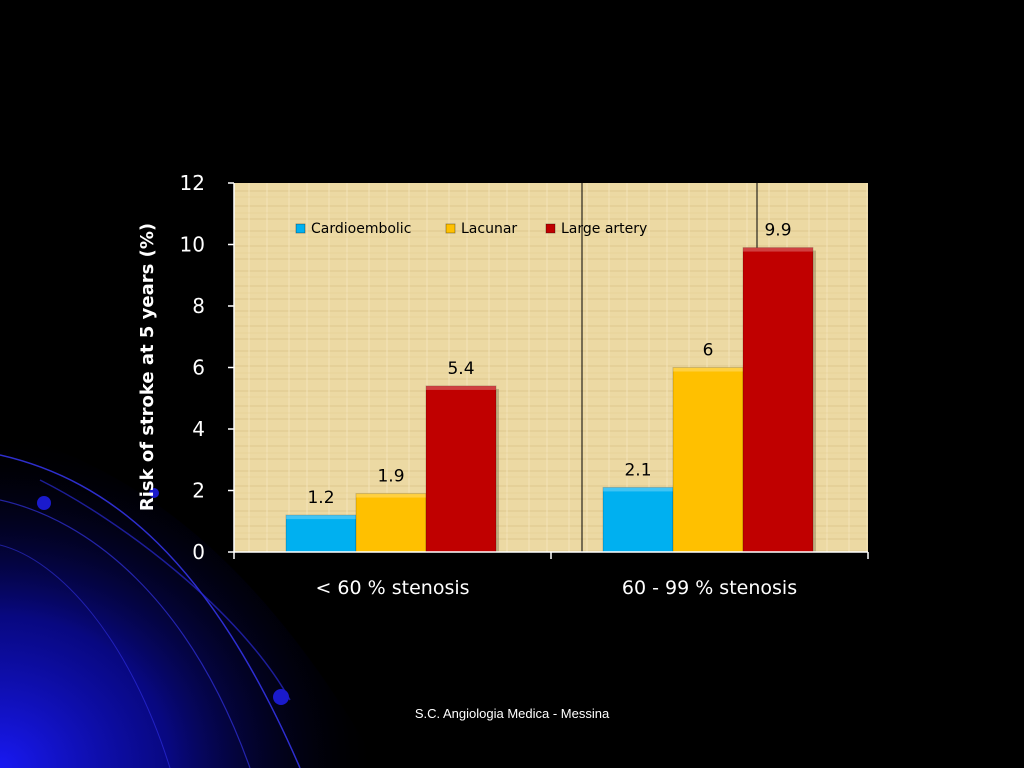 Image resolution: width=1024 pixels, height=768 pixels. Describe the element at coordinates (390, 477) in the screenshot. I see `data-label: 1.9` at that location.